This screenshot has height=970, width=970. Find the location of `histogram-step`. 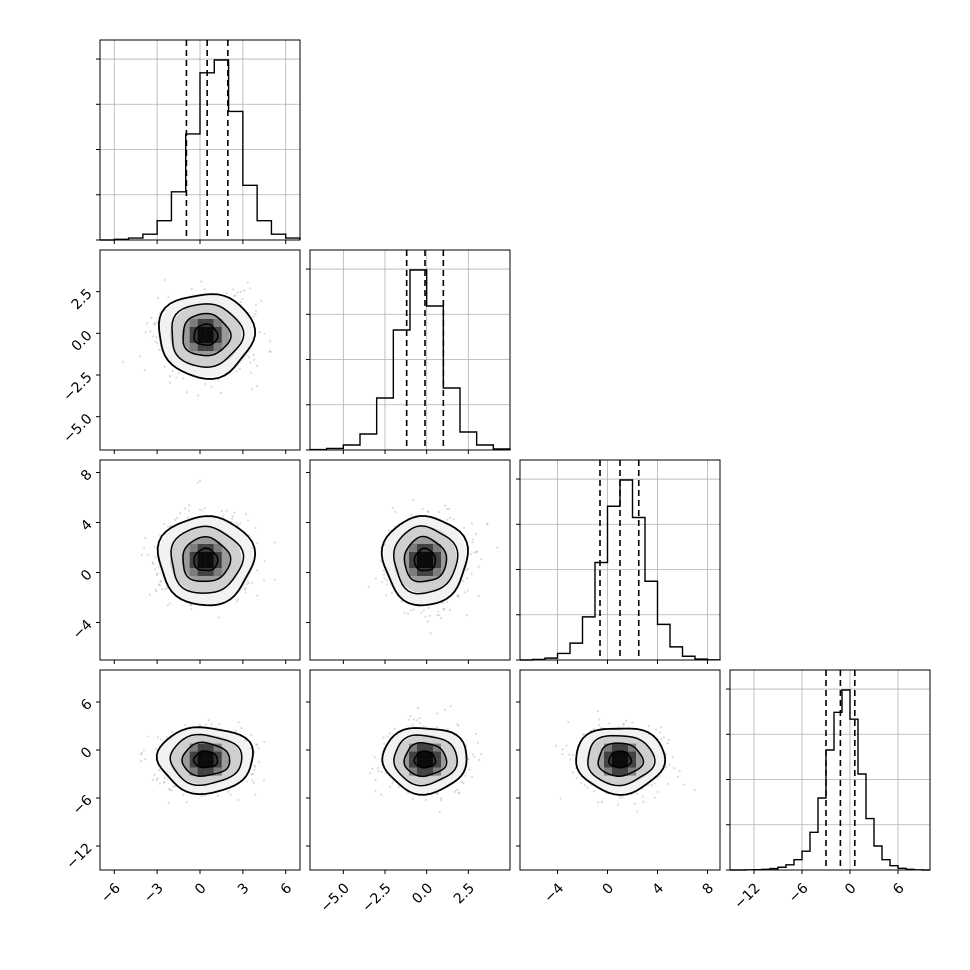

histogram-step is located at coordinates (200, 150).